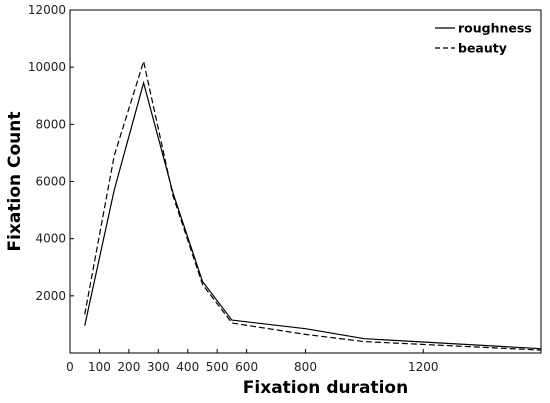 This screenshot has width=550, height=403. What do you see at coordinates (50, 239) in the screenshot?
I see `y-tick-label: 4000` at bounding box center [50, 239].